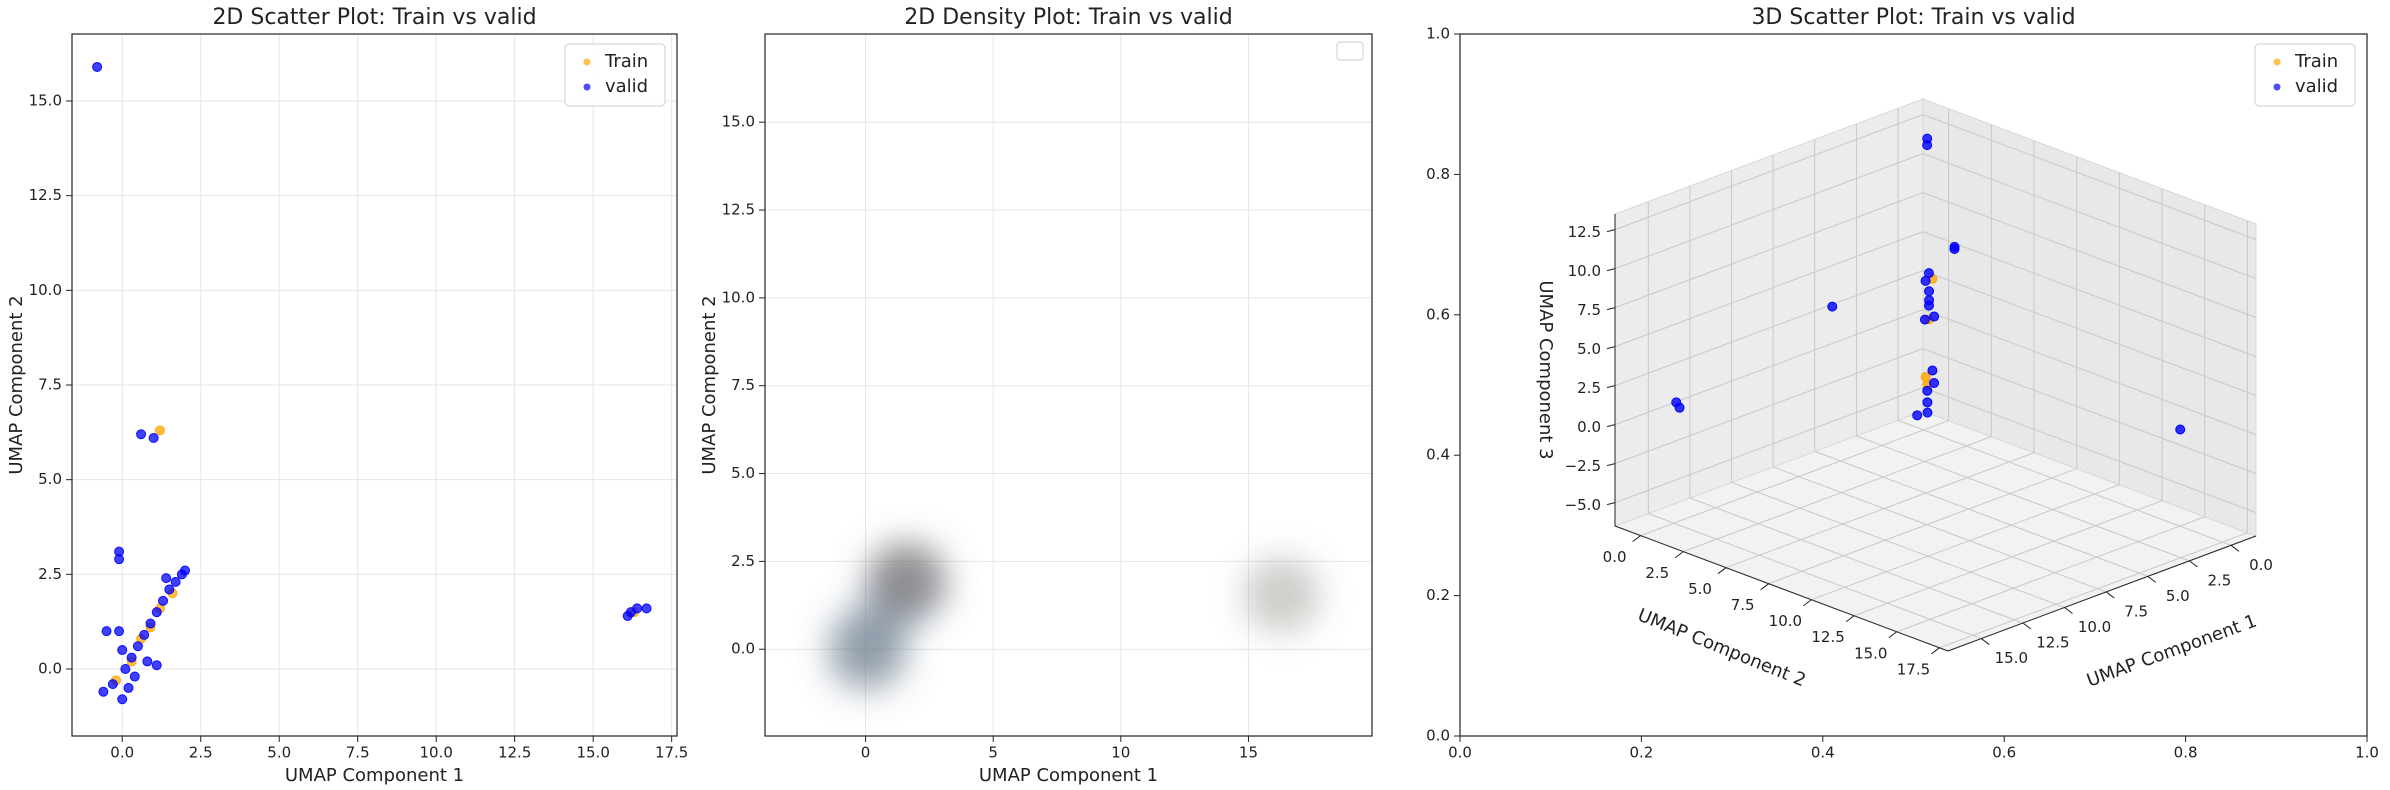 This screenshot has height=790, width=2390. Describe the element at coordinates (1589, 388) in the screenshot. I see `z-tick-label: 2.5` at that location.